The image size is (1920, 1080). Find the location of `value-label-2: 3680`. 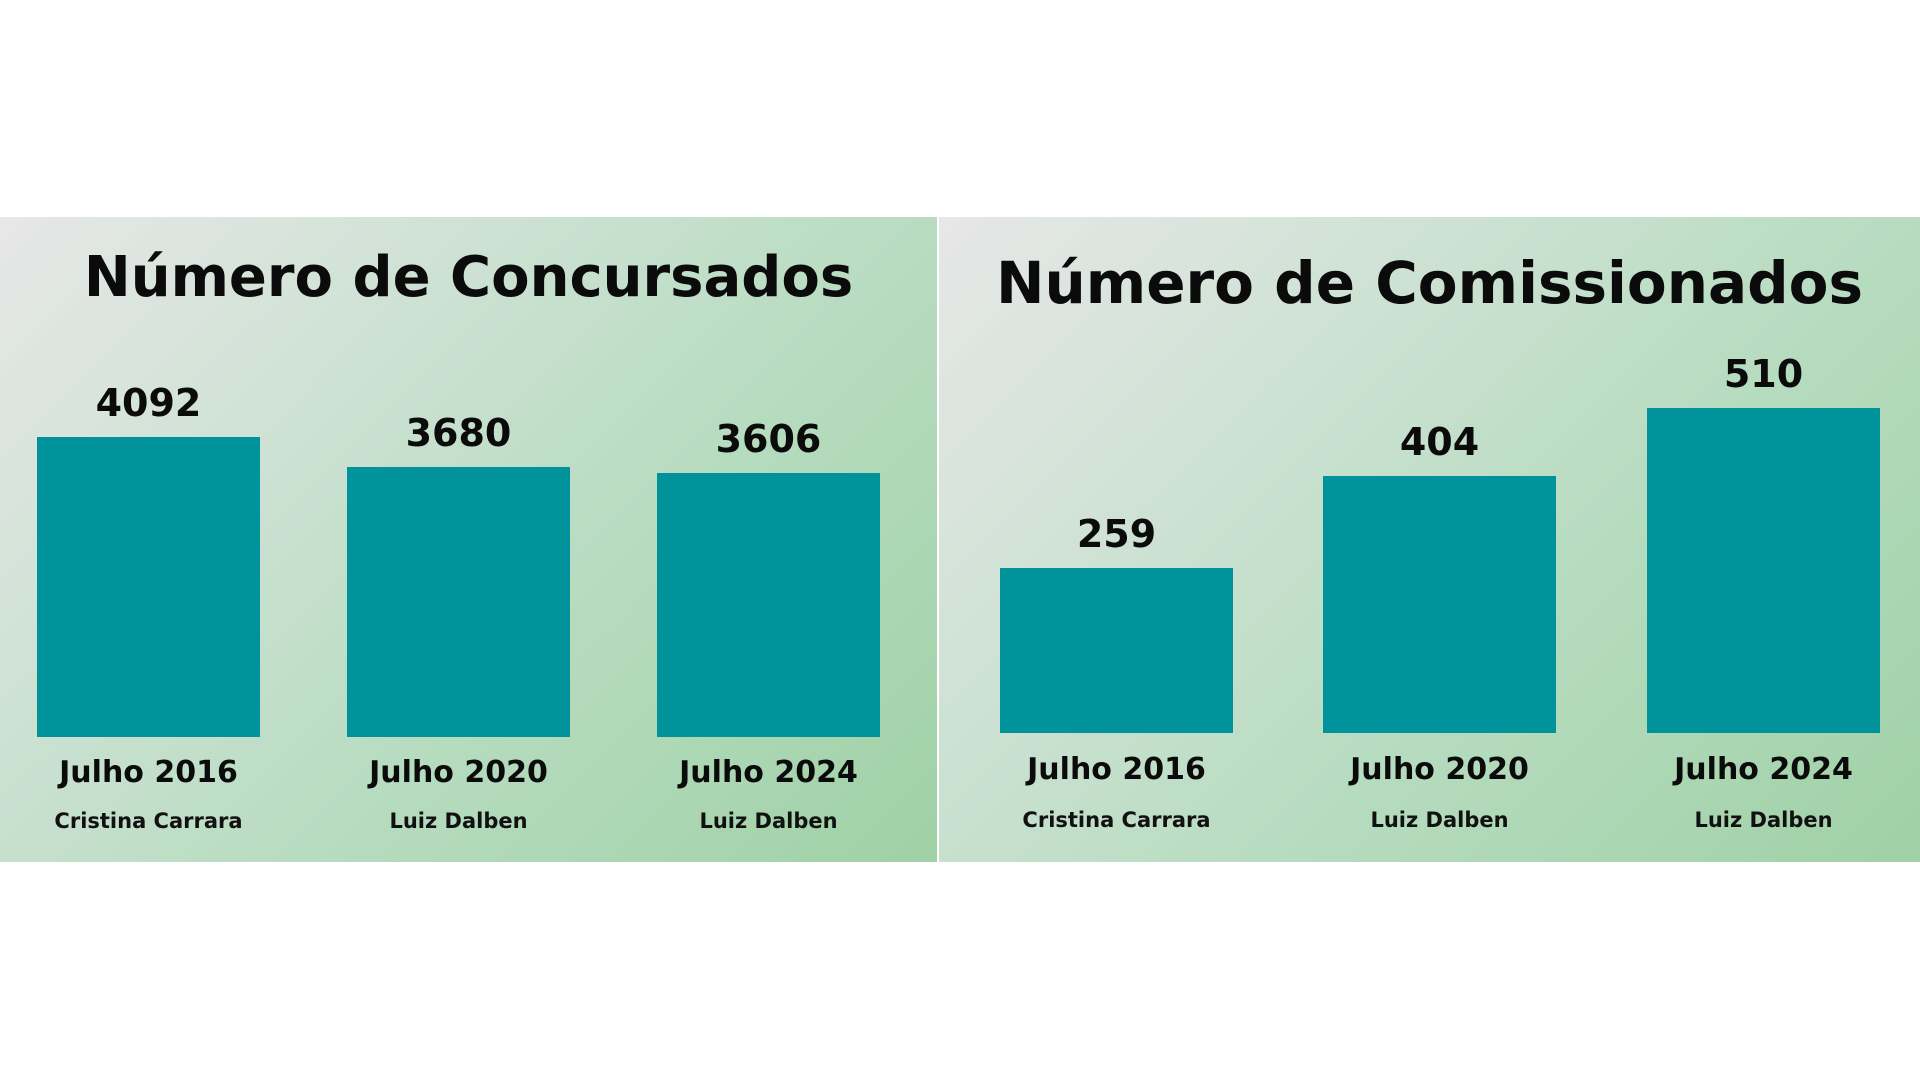

value-label-2: 3680 is located at coordinates (458, 433).